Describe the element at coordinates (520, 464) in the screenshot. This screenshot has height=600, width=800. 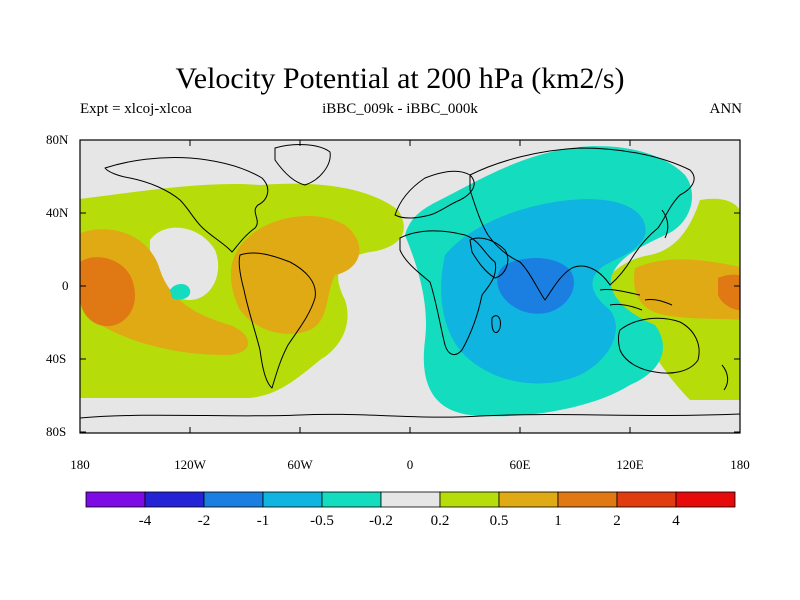
I see `lon-tick-60e: 60E` at that location.